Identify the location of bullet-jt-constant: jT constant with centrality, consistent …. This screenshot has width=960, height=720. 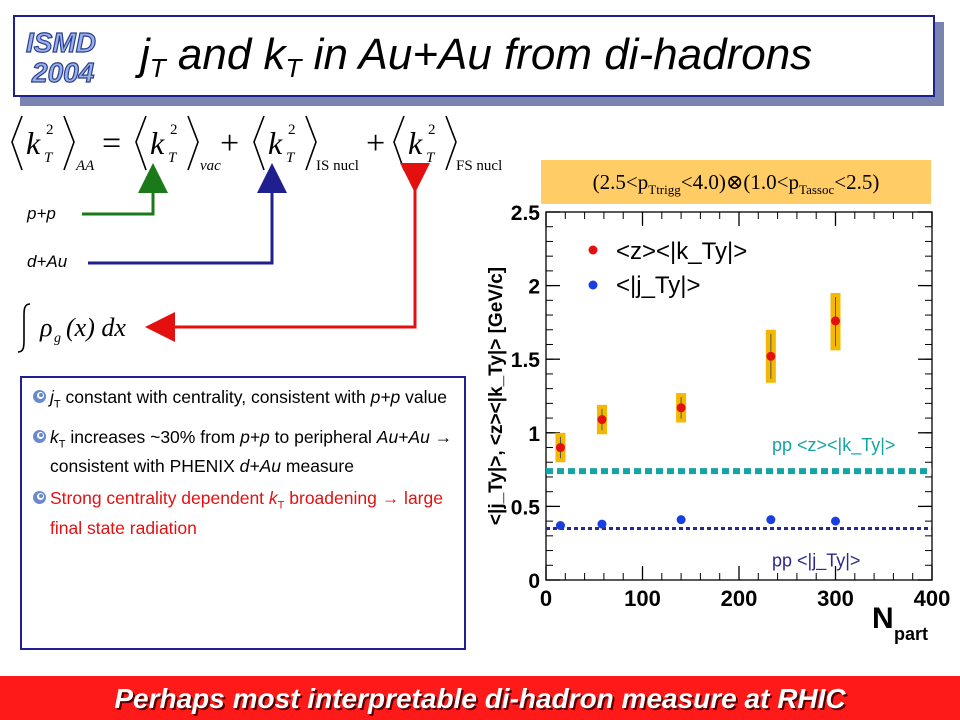
(244, 401).